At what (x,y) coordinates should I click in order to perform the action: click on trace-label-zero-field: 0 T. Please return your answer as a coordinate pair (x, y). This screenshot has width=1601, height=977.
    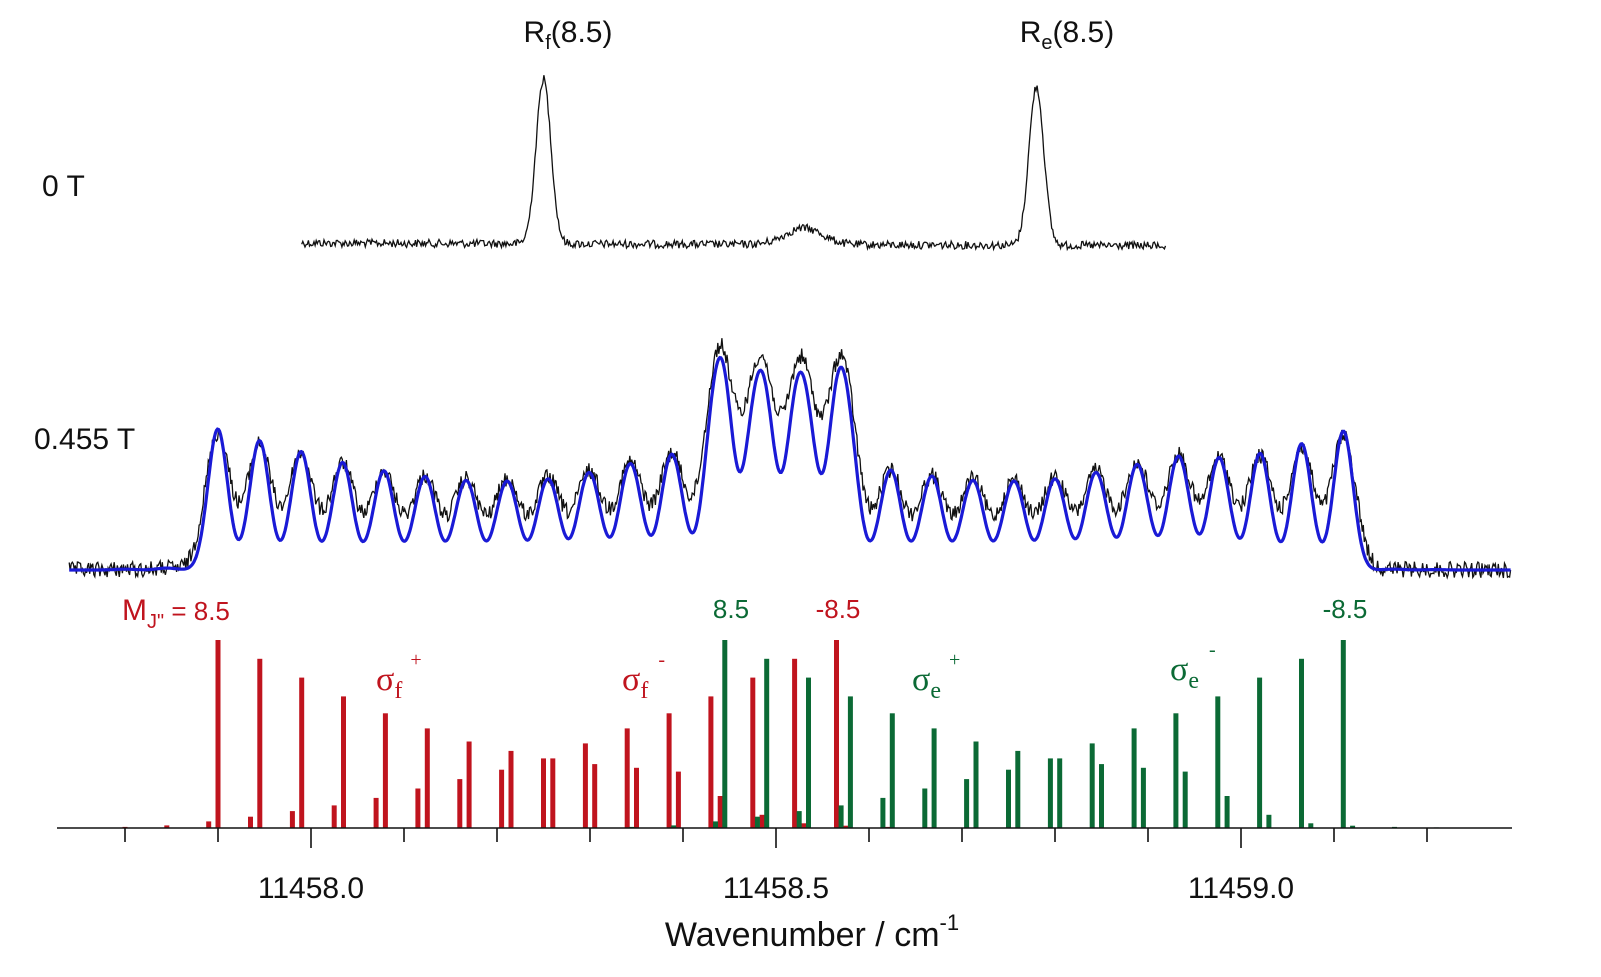
    Looking at the image, I should click on (63, 186).